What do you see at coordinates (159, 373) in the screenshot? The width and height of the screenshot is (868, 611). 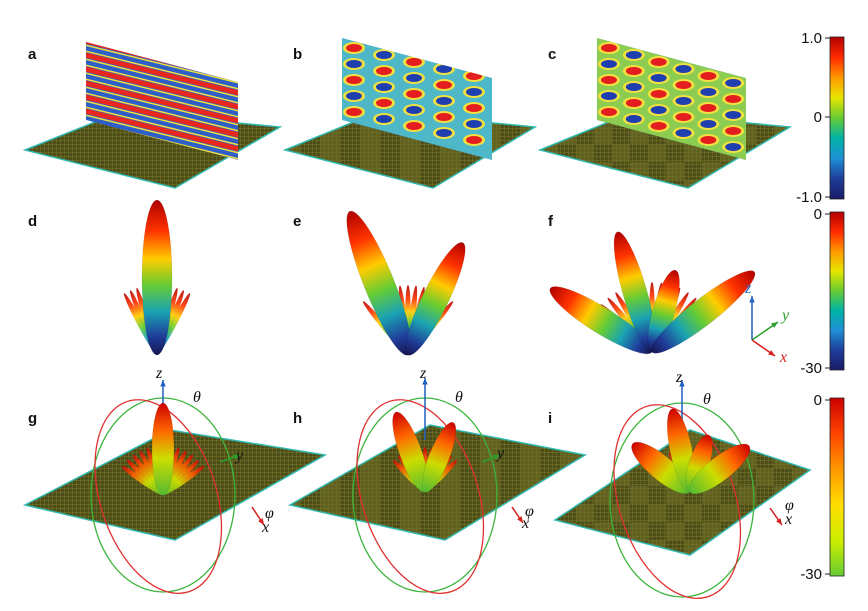 I see `z-label-g: z` at bounding box center [159, 373].